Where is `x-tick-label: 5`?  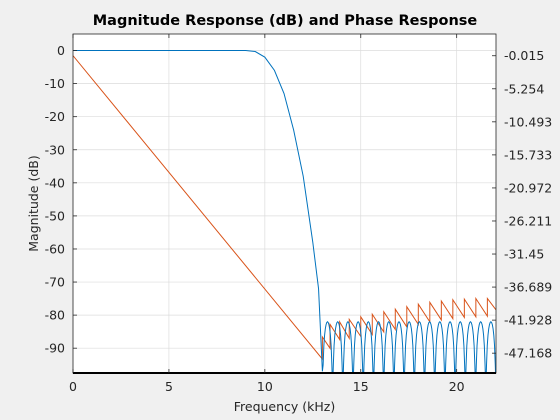
x-tick-label: 5 is located at coordinates (169, 386).